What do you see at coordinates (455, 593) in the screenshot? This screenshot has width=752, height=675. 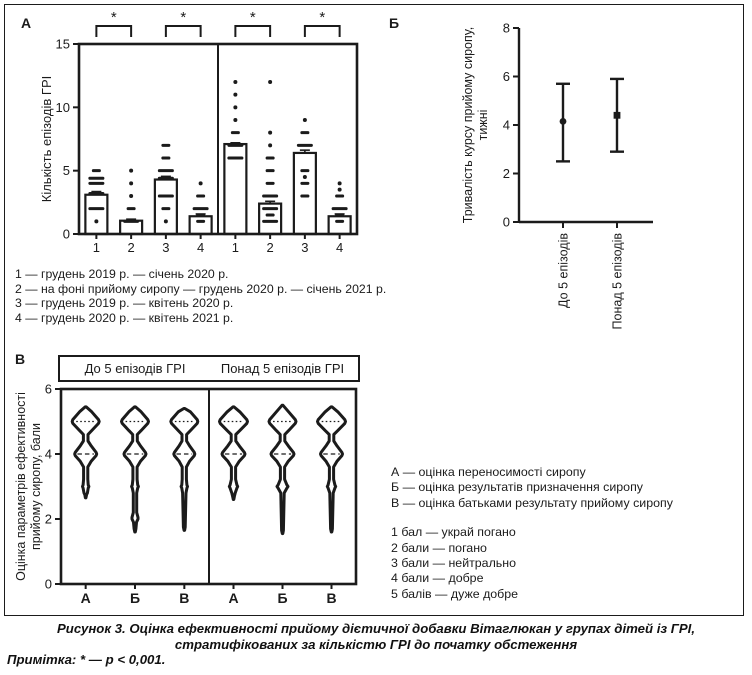 I see `legend-v-score-line: 5 балів — дуже добре` at bounding box center [455, 593].